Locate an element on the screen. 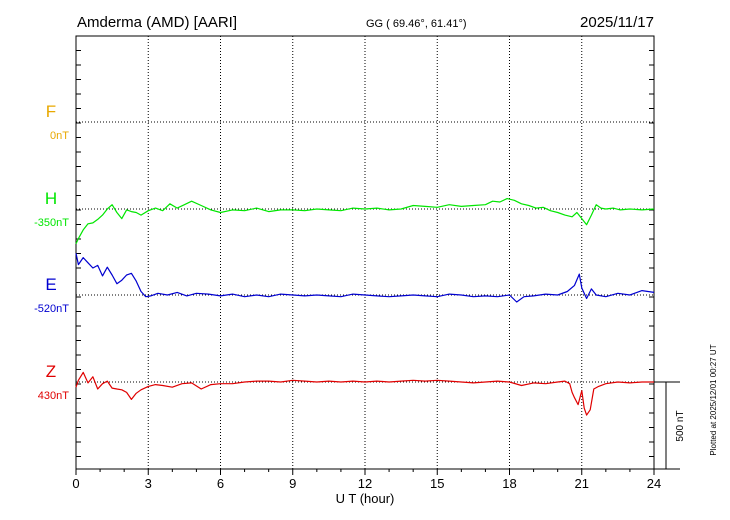 The width and height of the screenshot is (730, 520). trace-E is located at coordinates (365, 278).